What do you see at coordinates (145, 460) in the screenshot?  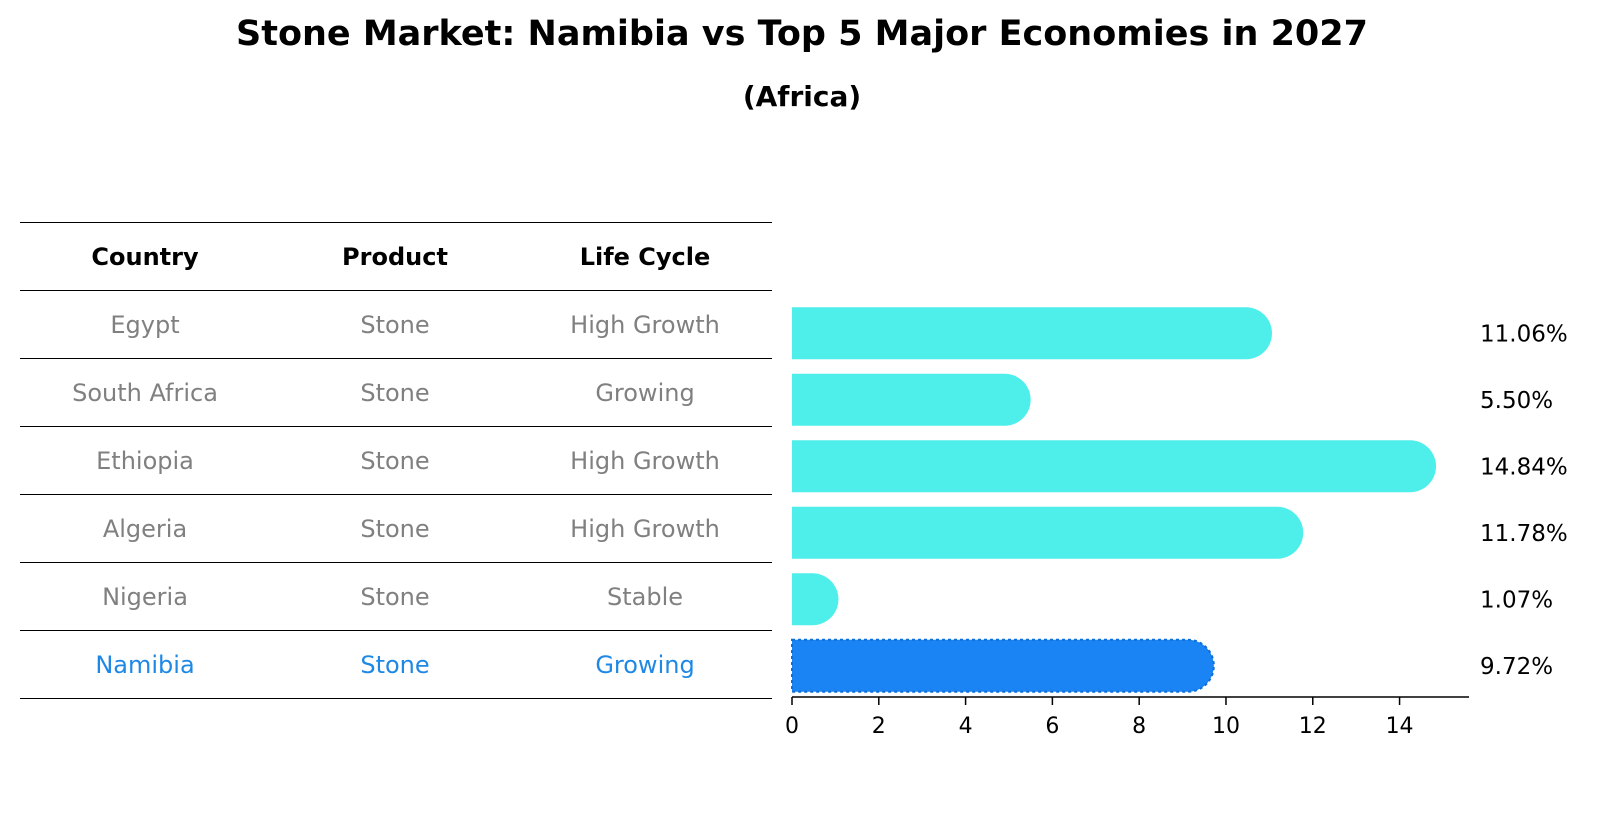 I see `country-cell: Ethiopia` at bounding box center [145, 460].